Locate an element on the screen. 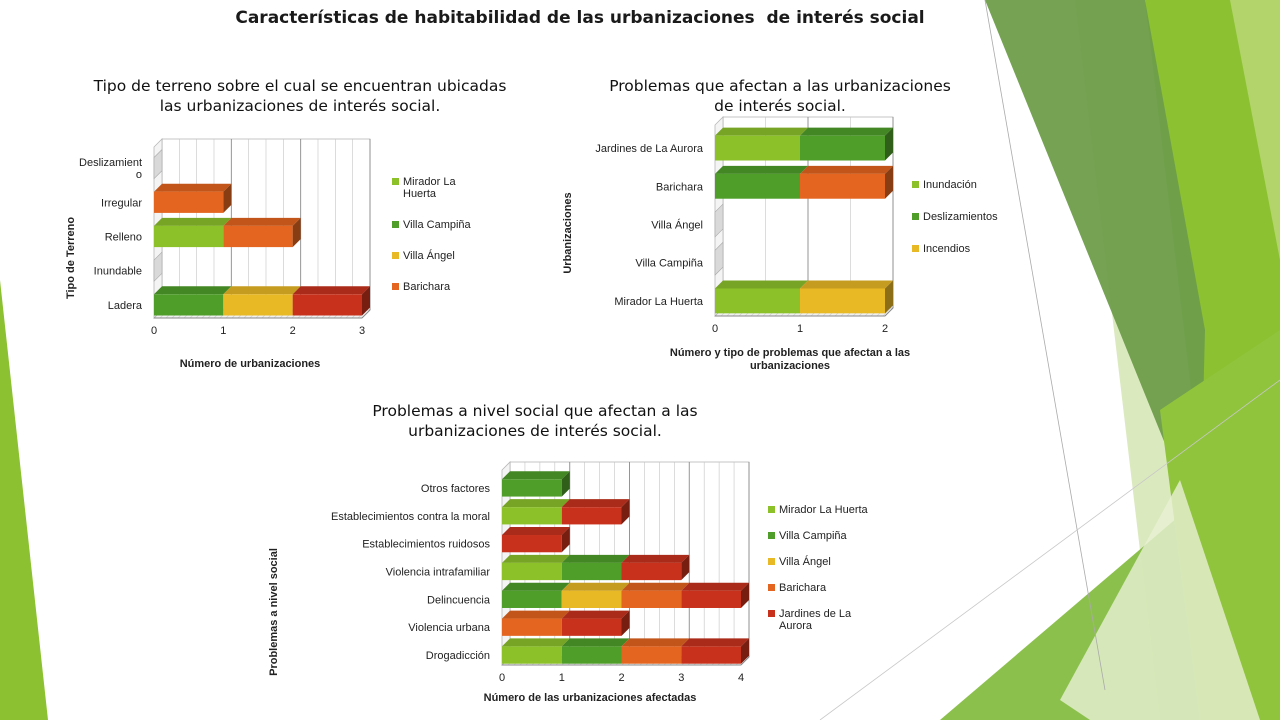 This screenshot has height=720, width=1280. legend-label: Mirador La Huerta is located at coordinates (824, 510).